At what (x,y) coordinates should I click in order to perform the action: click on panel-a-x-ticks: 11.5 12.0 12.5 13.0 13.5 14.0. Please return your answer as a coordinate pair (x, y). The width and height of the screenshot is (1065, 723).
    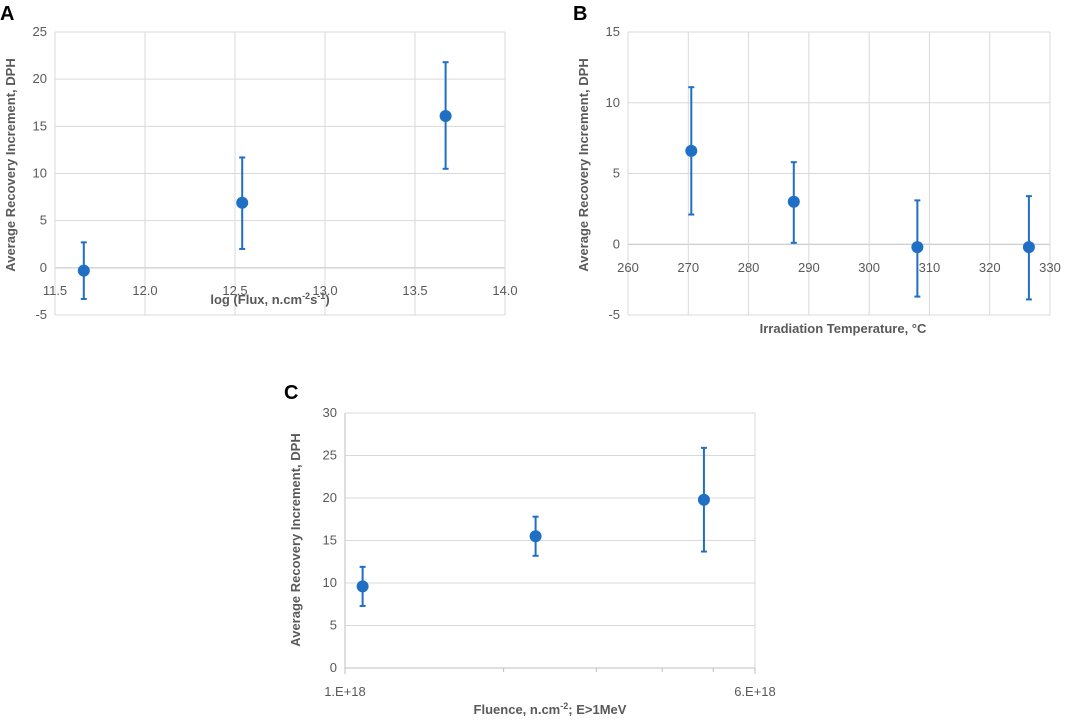
    Looking at the image, I should click on (280, 290).